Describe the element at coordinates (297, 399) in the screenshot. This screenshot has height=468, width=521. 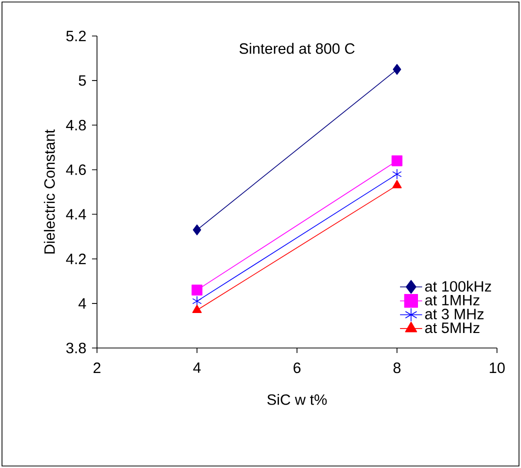
I see `x-axis-title: SiC w t%` at that location.